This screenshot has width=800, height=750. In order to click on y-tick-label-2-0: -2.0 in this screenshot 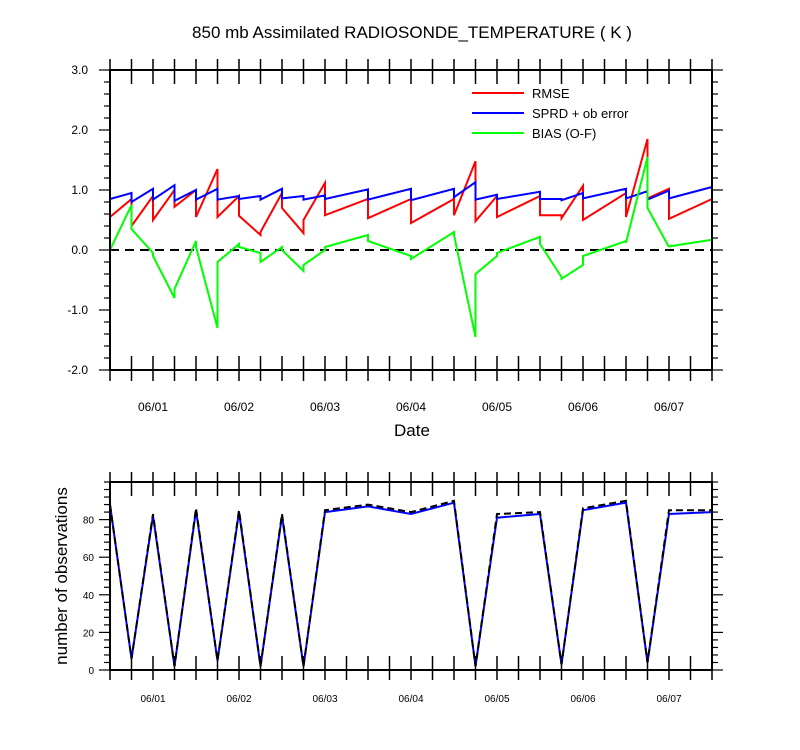, I will do `click(77, 370)`.